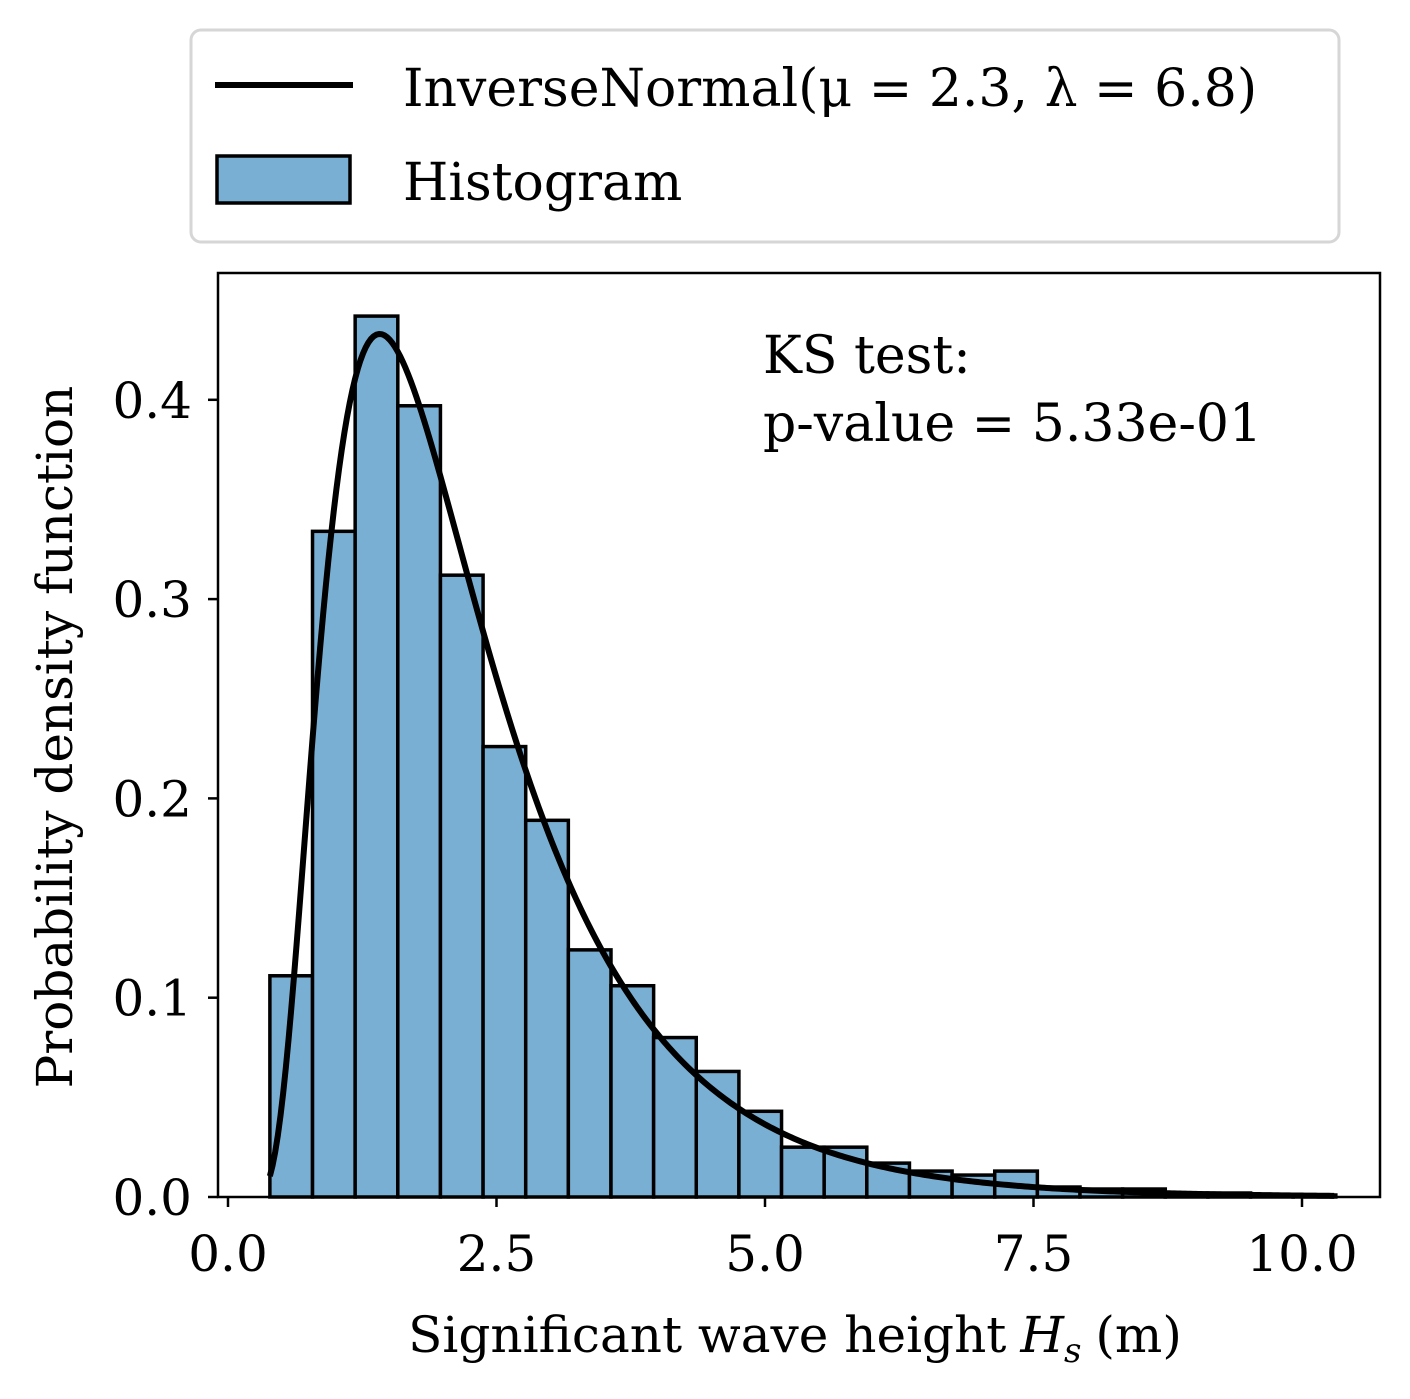 This screenshot has width=1410, height=1399. I want to click on y-tick-label: 0.0, so click(152, 1198).